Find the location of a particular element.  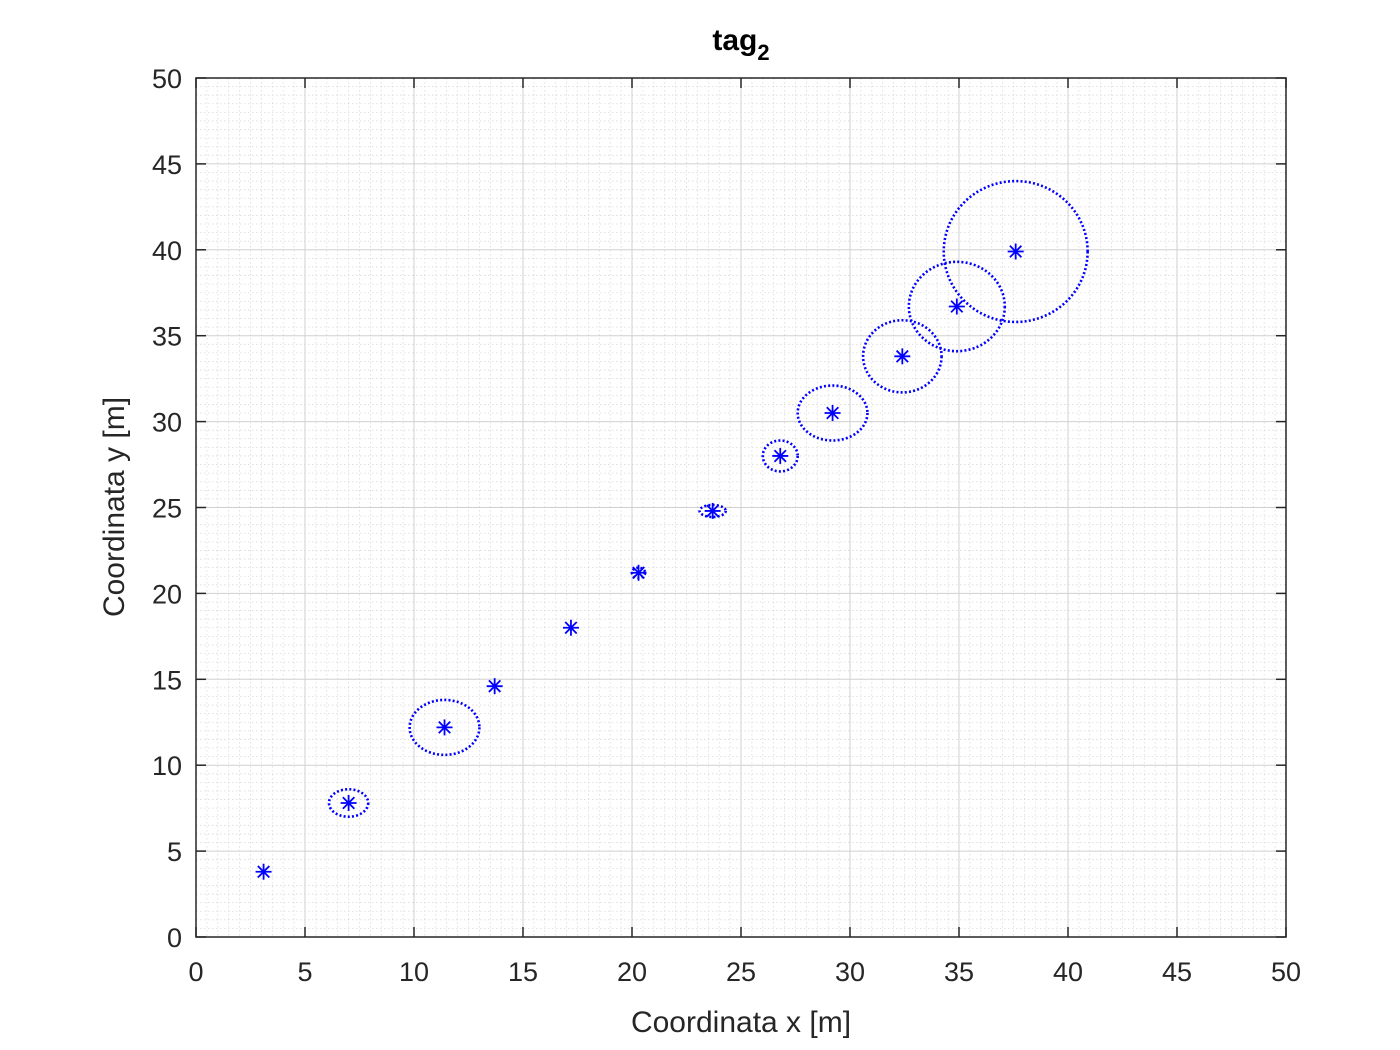

x-tick-label: 45 is located at coordinates (1177, 972).